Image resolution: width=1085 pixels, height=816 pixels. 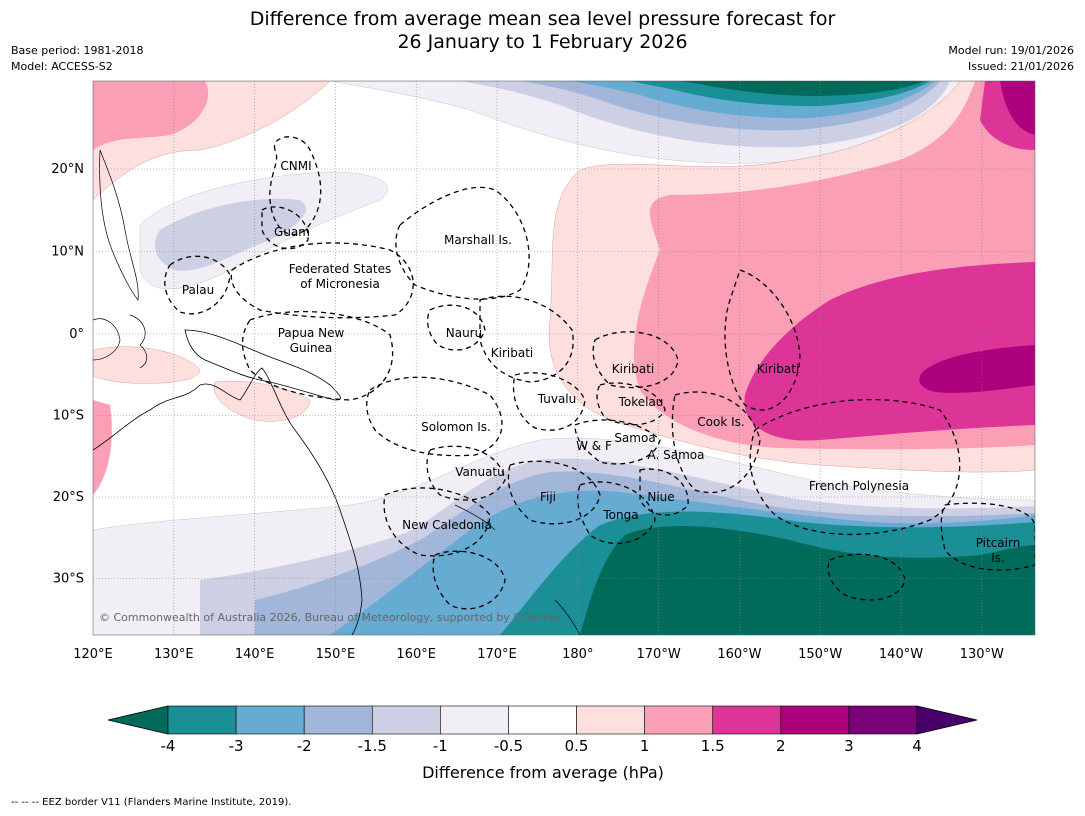 What do you see at coordinates (855, 467) in the screenshot?
I see `eez-french-polynesia` at bounding box center [855, 467].